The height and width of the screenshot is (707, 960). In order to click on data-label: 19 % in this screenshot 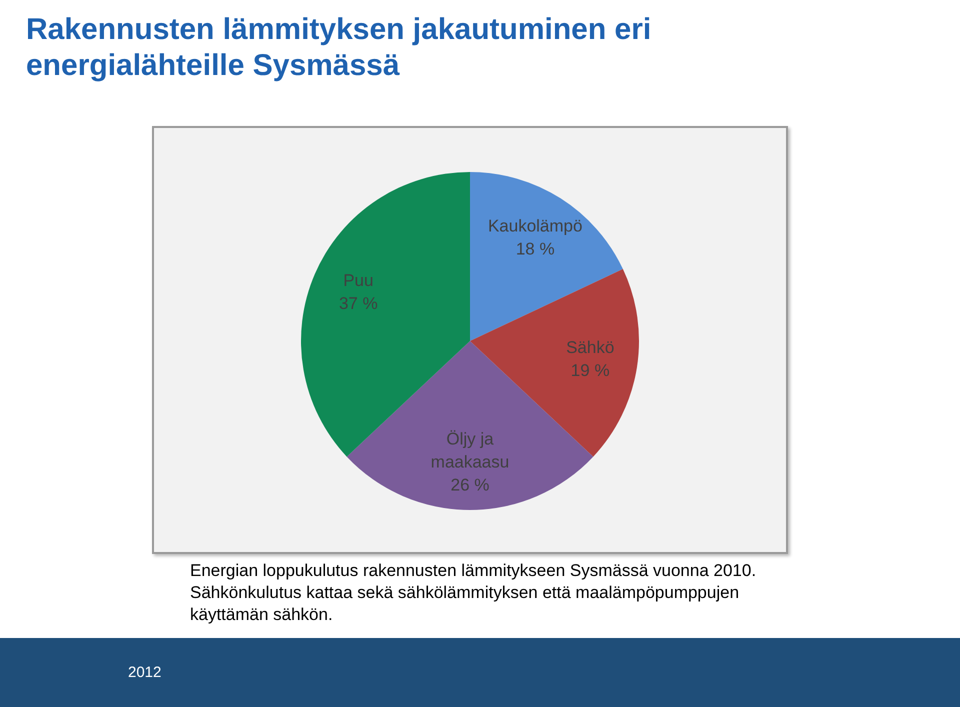, I will do `click(590, 370)`.